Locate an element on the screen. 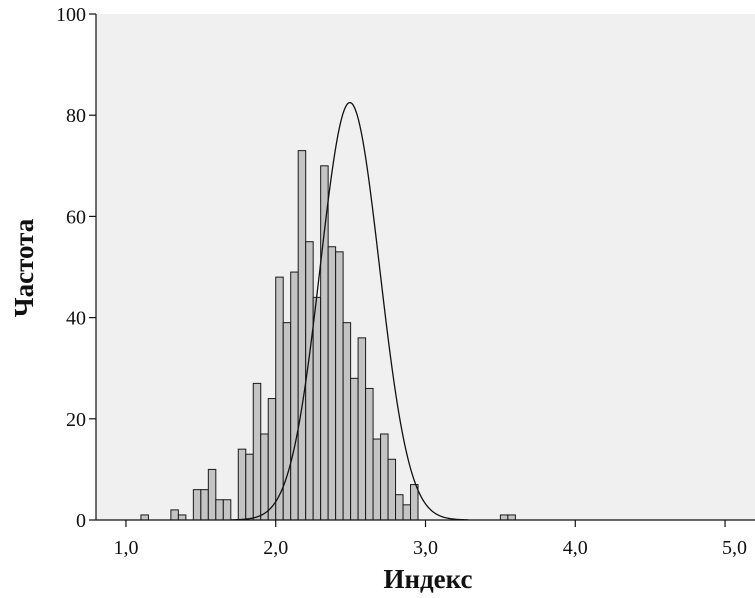 This screenshot has width=755, height=598. y-axis-title: Частота is located at coordinates (24, 267).